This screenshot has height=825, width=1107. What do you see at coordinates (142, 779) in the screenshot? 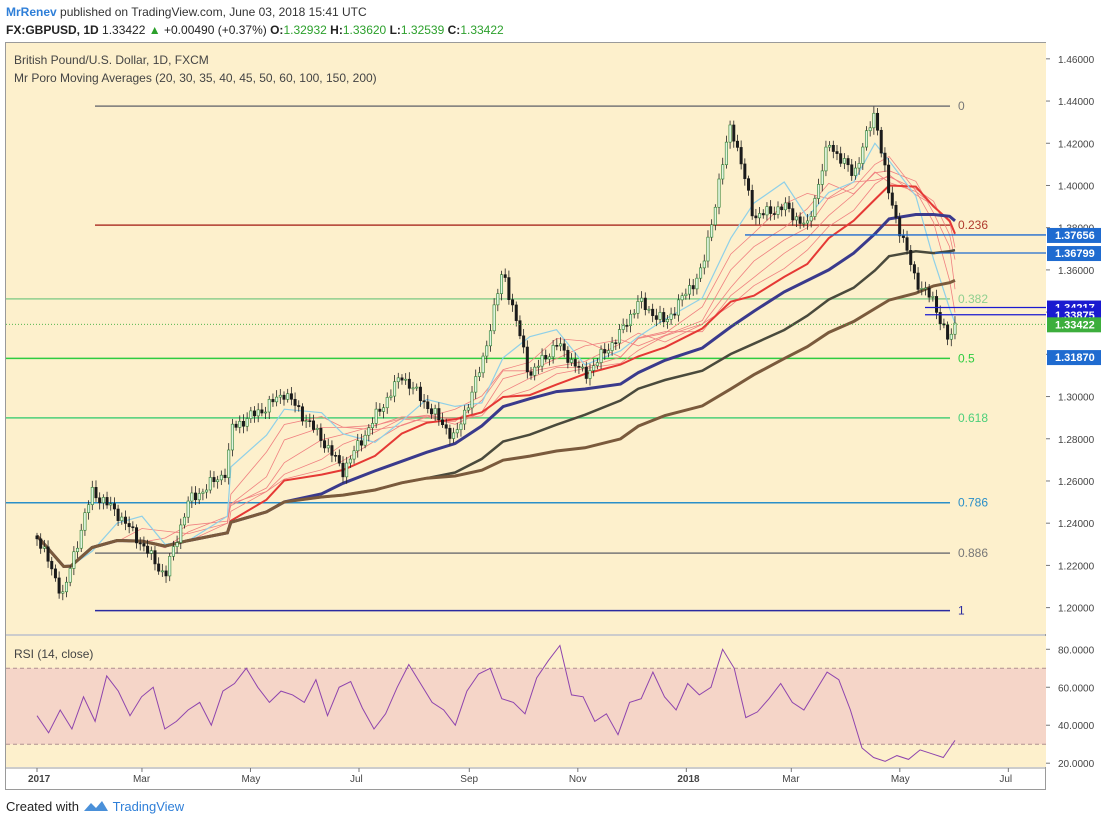
I see `time-axis-label: Mar` at bounding box center [142, 779].